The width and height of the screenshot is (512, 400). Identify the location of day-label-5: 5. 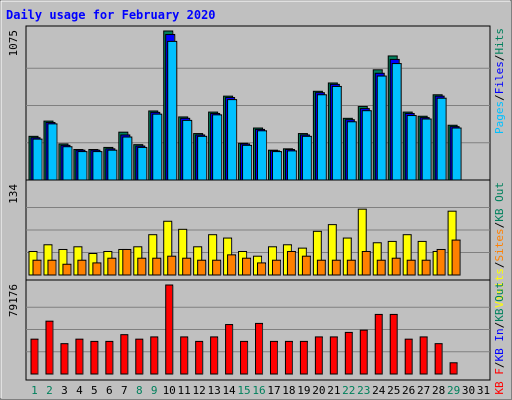
(94, 390).